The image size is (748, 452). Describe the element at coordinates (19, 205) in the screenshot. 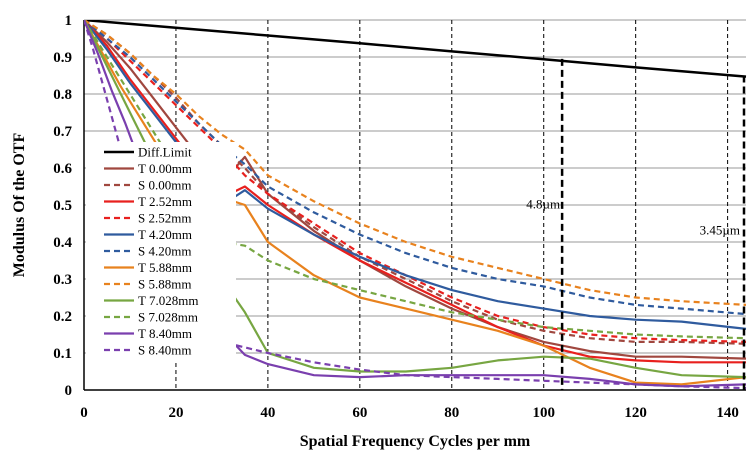

I see `y-axis-title: Modulus Of the OTF` at that location.